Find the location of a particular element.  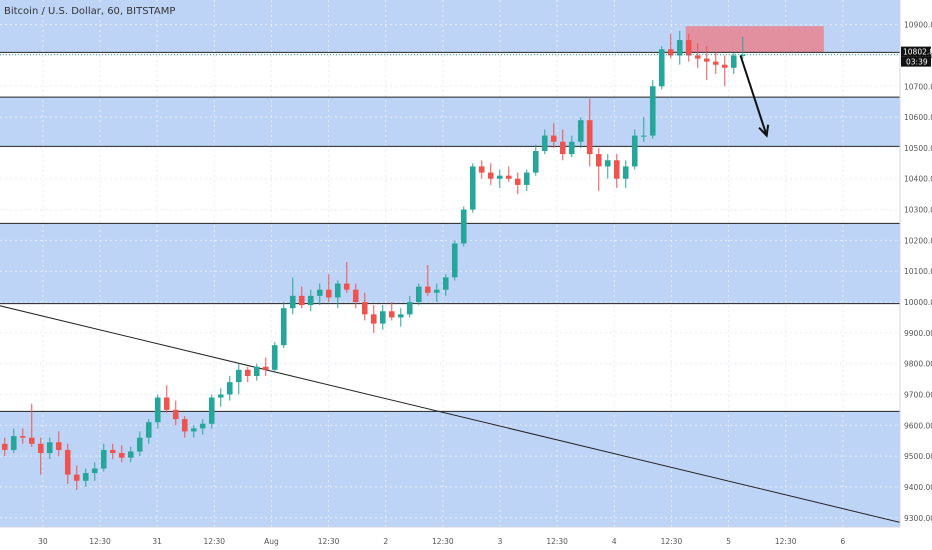

x-tick-label: 31 is located at coordinates (157, 541).